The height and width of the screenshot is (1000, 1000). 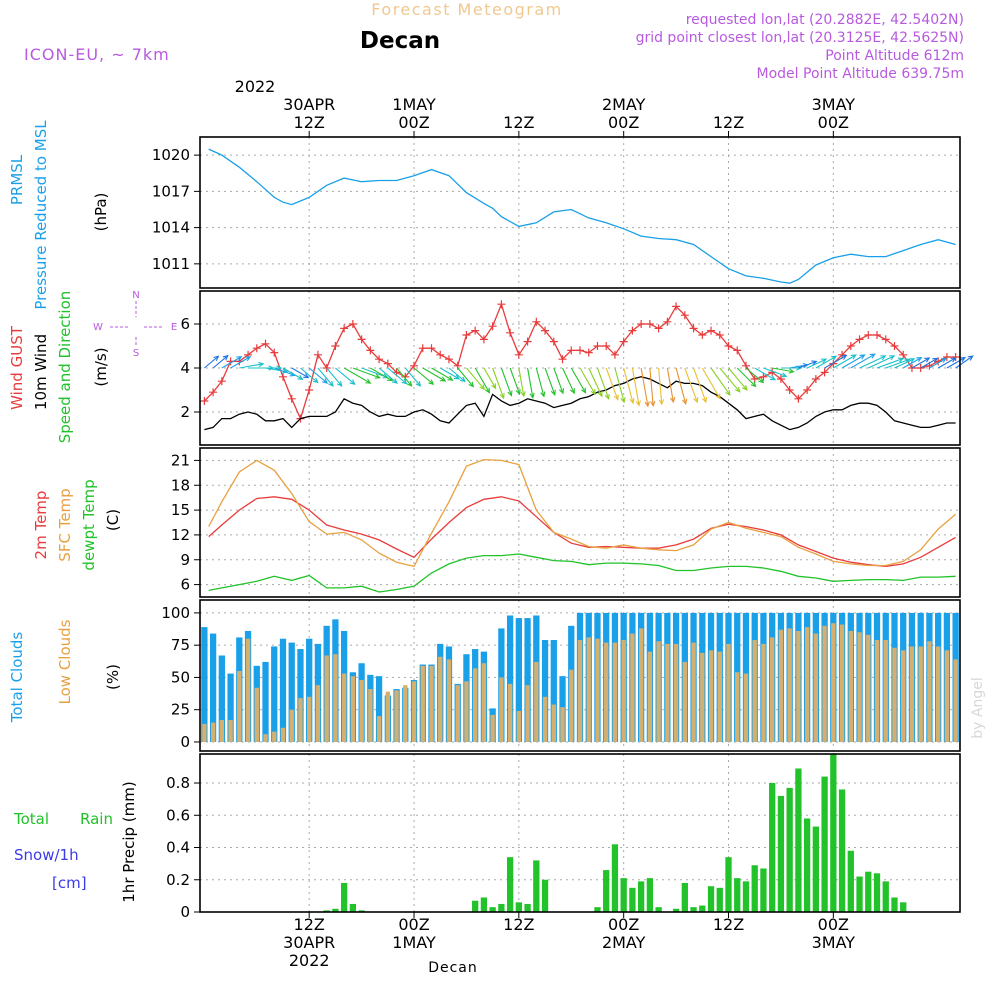 What do you see at coordinates (728, 122) in the screenshot?
I see `top-hour-label: 12Z` at bounding box center [728, 122].